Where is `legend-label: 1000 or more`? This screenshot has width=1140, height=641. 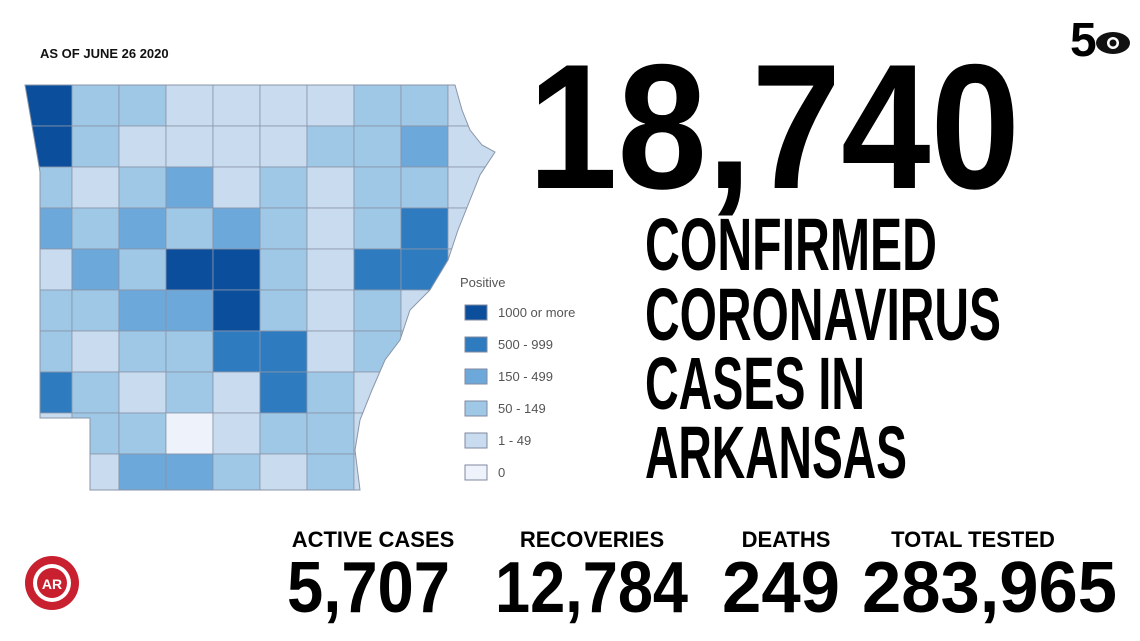
legend-label: 1000 or more is located at coordinates (536, 312).